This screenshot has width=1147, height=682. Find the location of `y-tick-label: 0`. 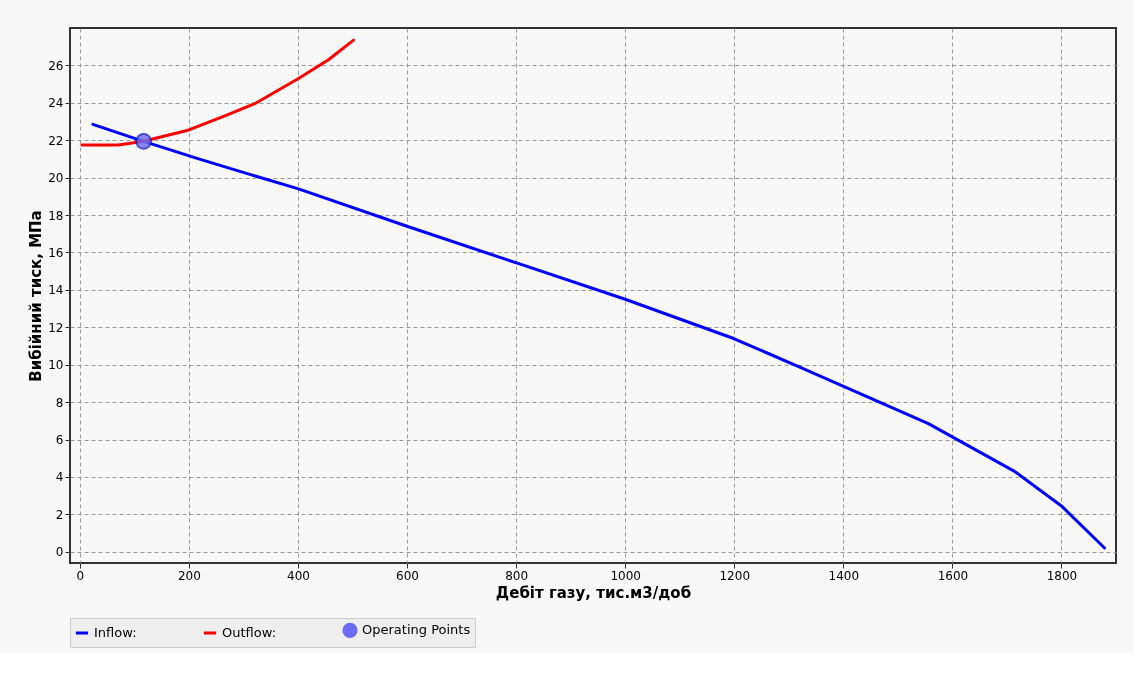

y-tick-label: 0 is located at coordinates (59, 552).